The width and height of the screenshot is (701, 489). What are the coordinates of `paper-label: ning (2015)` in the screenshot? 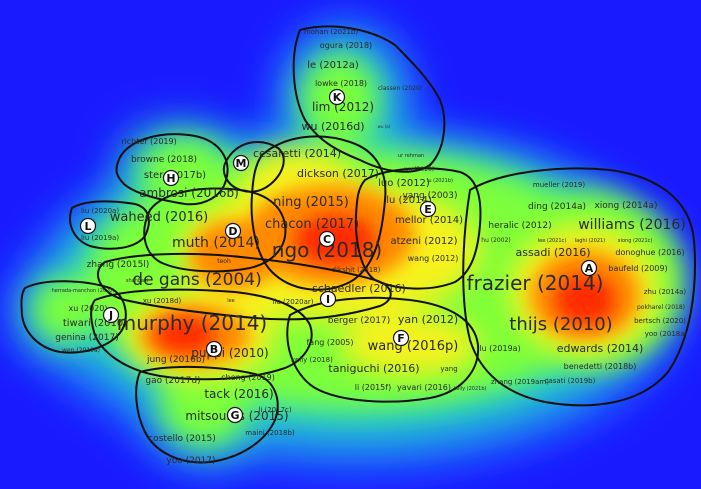 It's located at (311, 202).